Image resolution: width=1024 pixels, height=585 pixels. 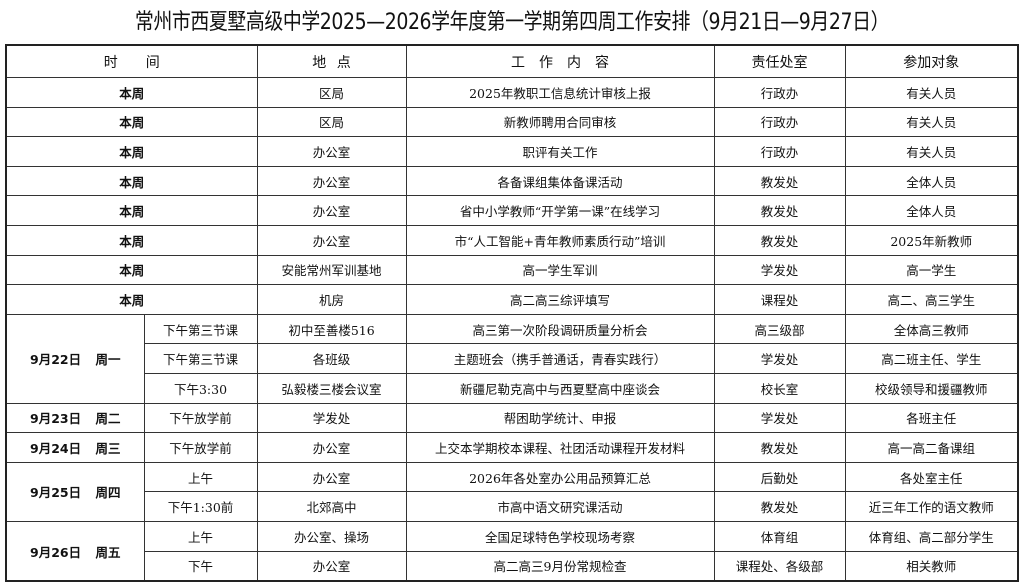 What do you see at coordinates (779, 329) in the screenshot?
I see `dept-cell: 高三级部` at bounding box center [779, 329].